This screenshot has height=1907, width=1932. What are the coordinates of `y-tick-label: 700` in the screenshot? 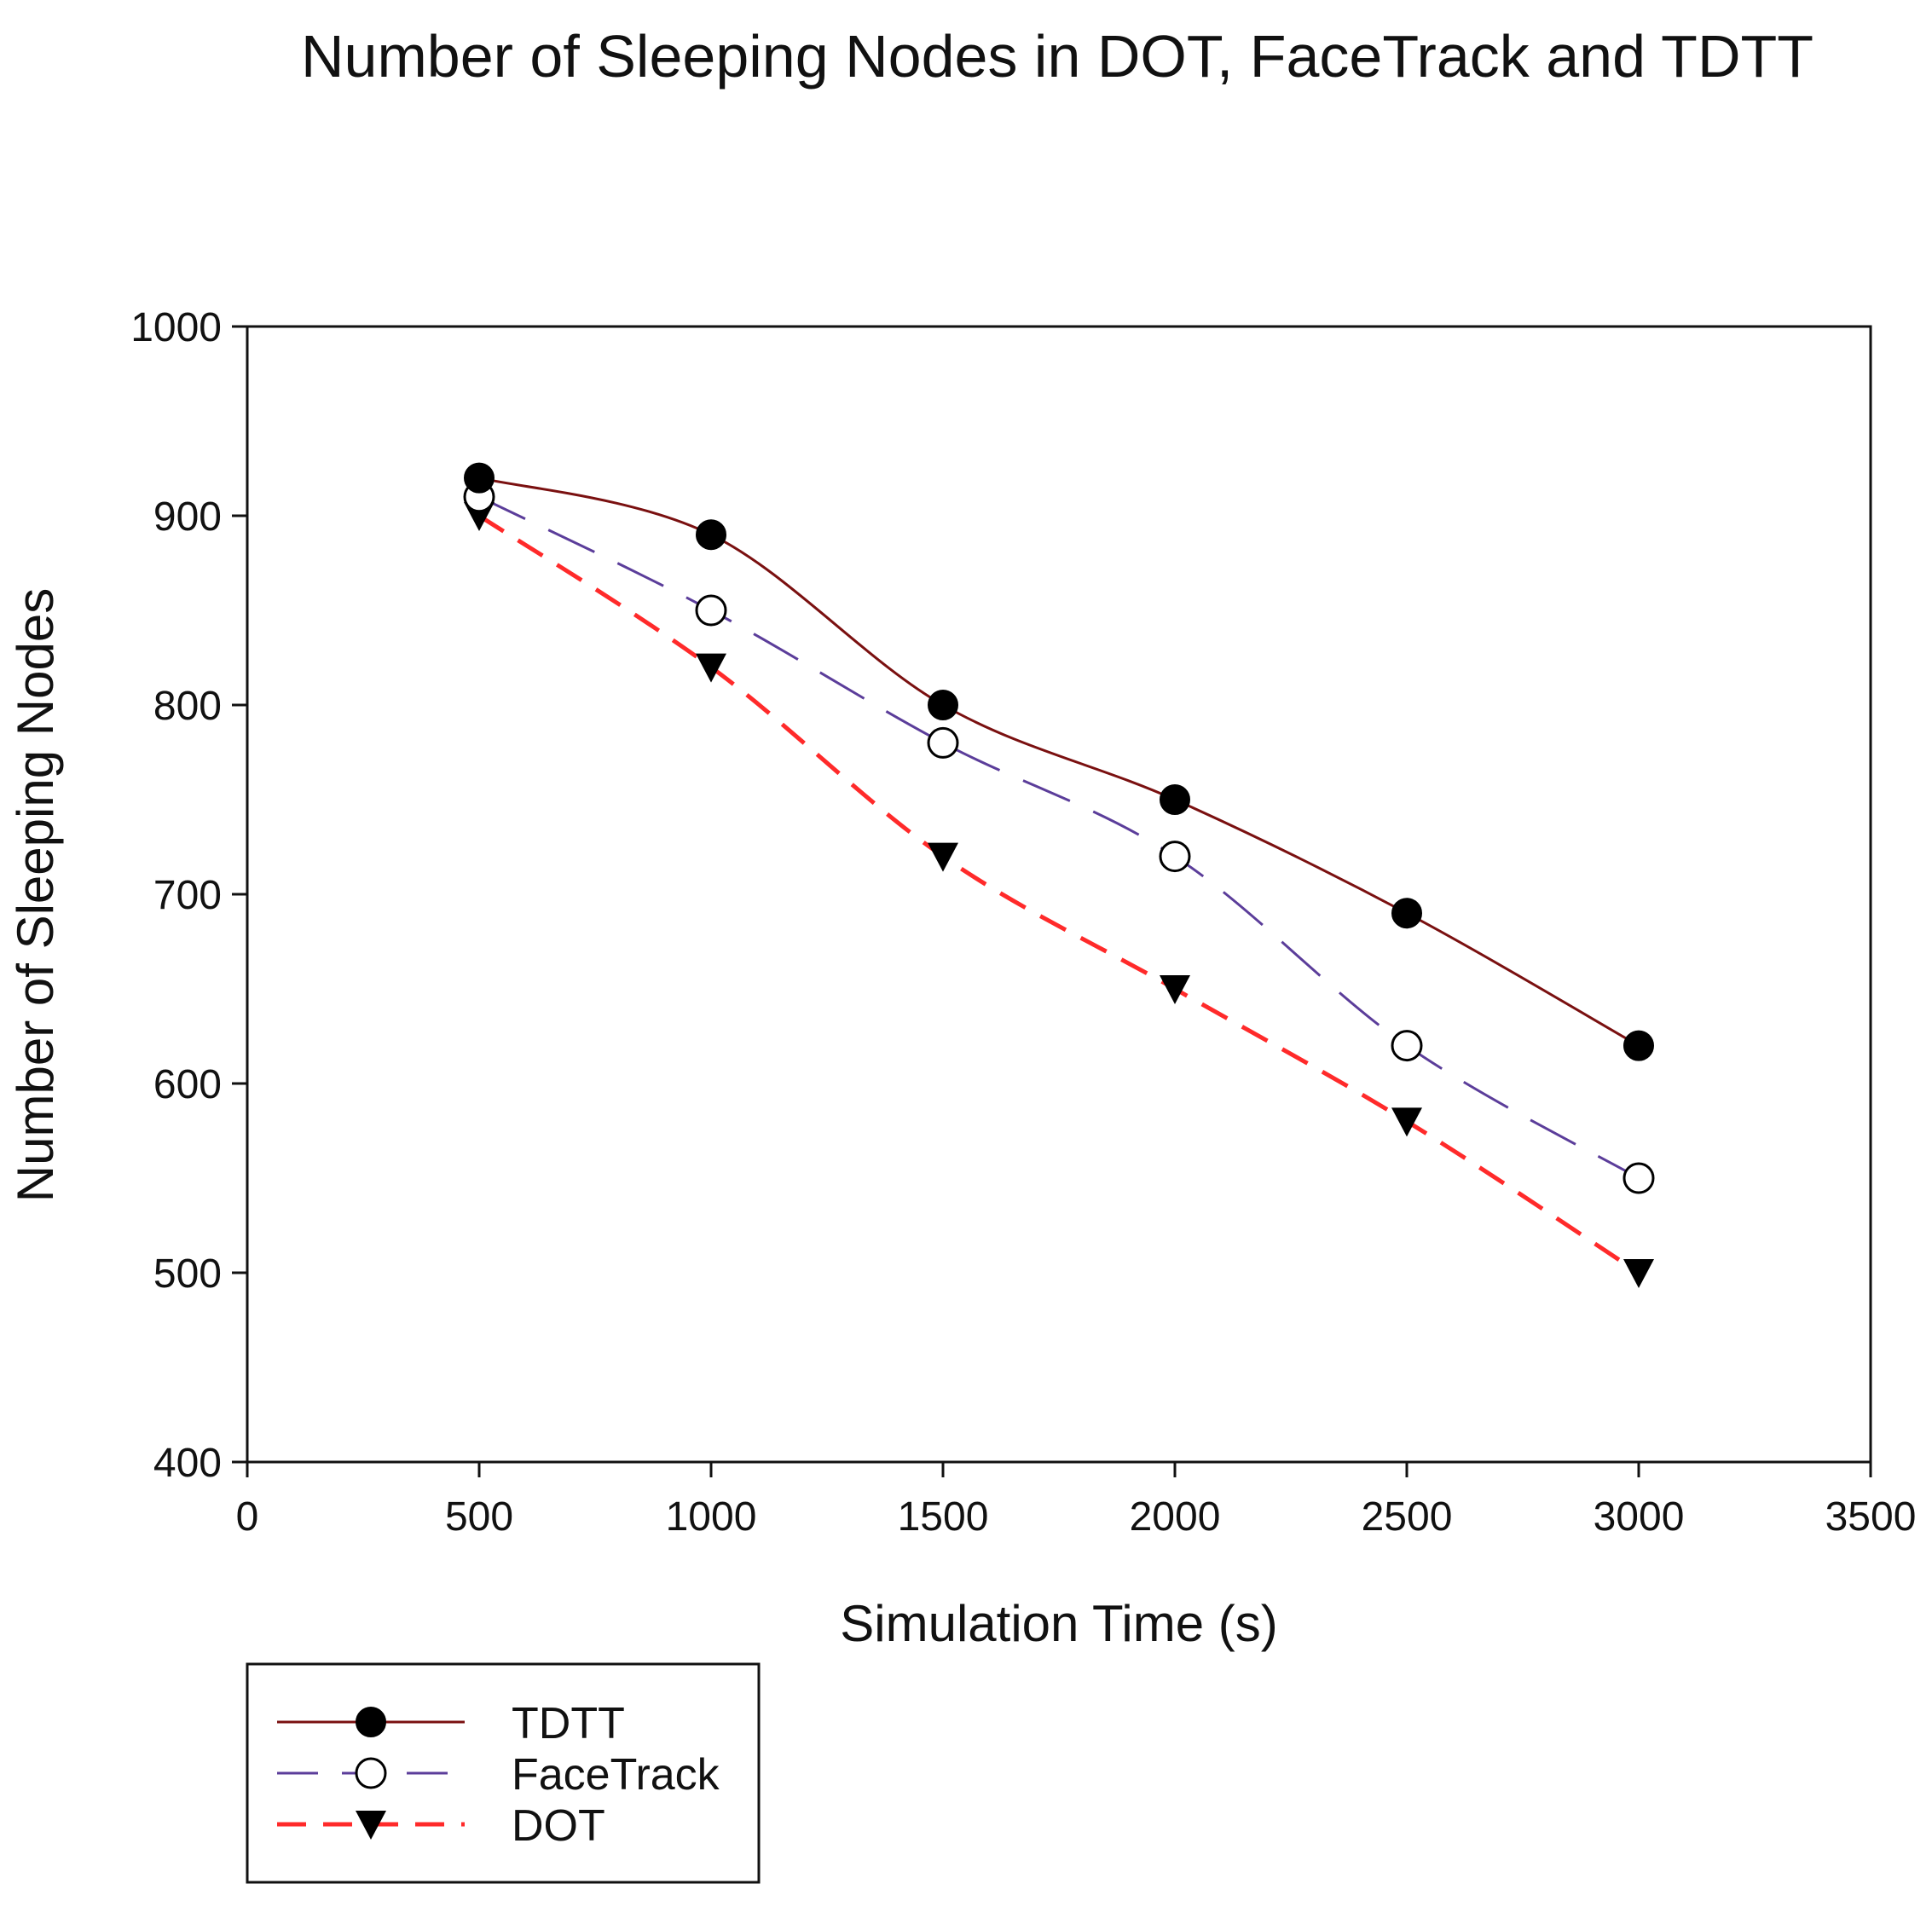 It's located at (187, 896).